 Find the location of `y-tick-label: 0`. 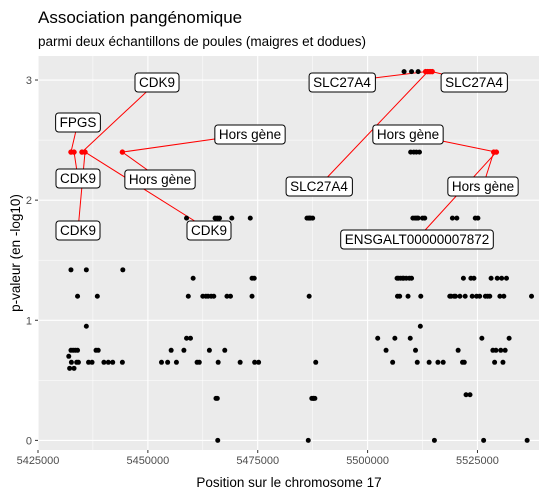

y-tick-label: 0 is located at coordinates (29, 441).